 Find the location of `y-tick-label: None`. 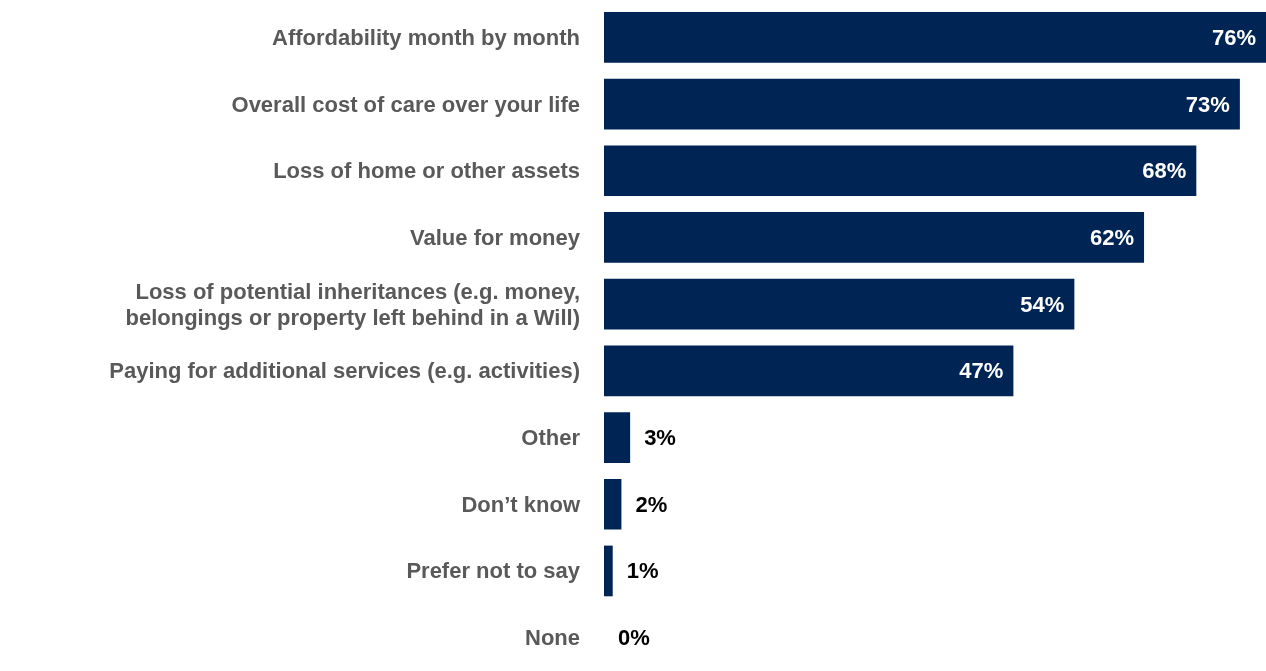

y-tick-label: None is located at coordinates (552, 638).